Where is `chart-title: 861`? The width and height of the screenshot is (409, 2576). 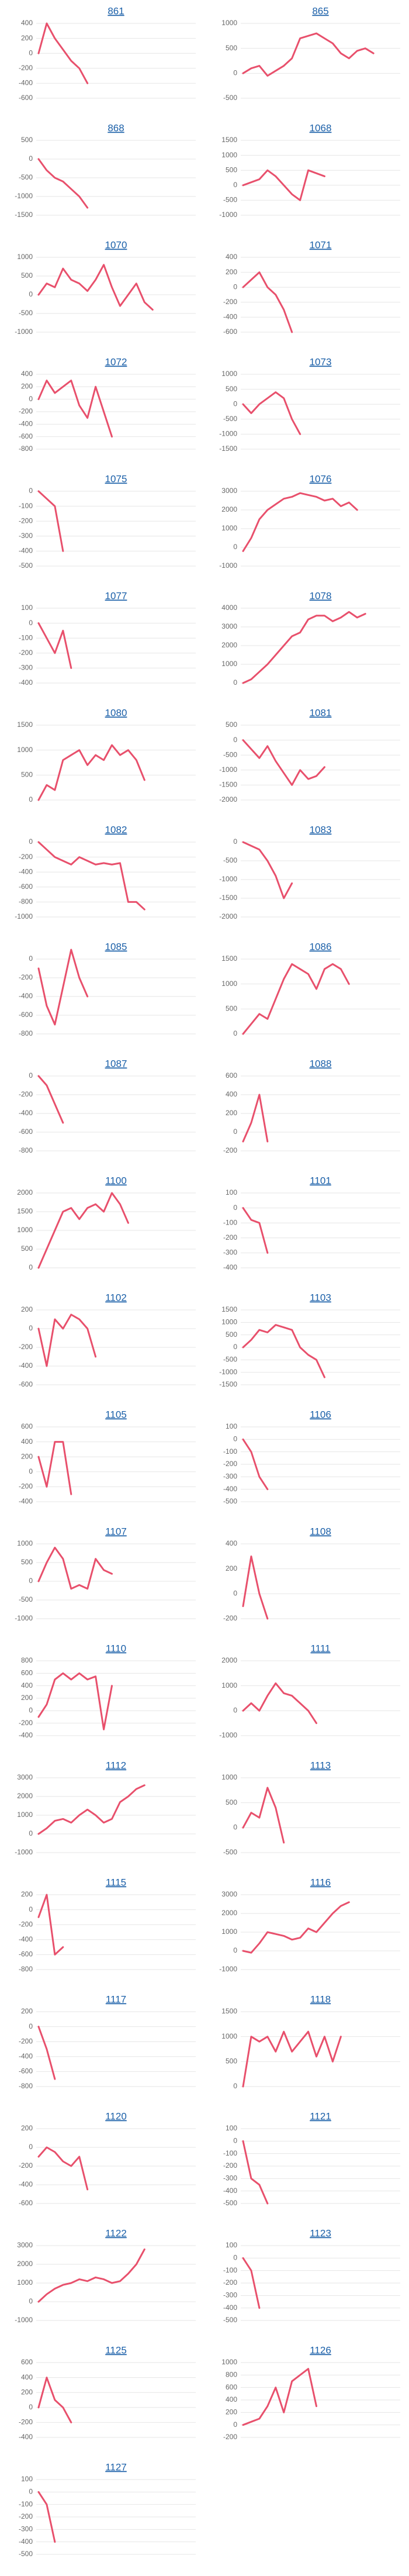 chart-title: 861 is located at coordinates (116, 11).